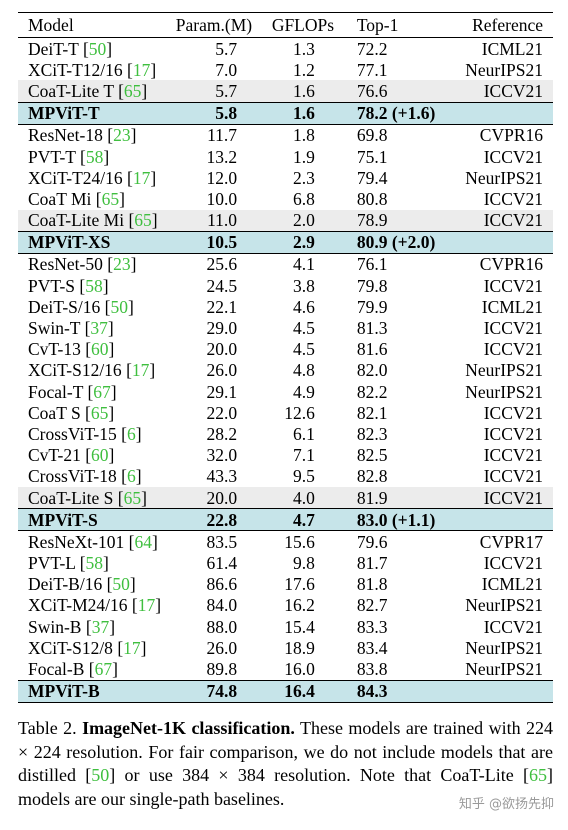 This screenshot has height=830, width=568. What do you see at coordinates (92, 498) in the screenshot?
I see `cell-model: CoaT-Lite S [65]` at bounding box center [92, 498].